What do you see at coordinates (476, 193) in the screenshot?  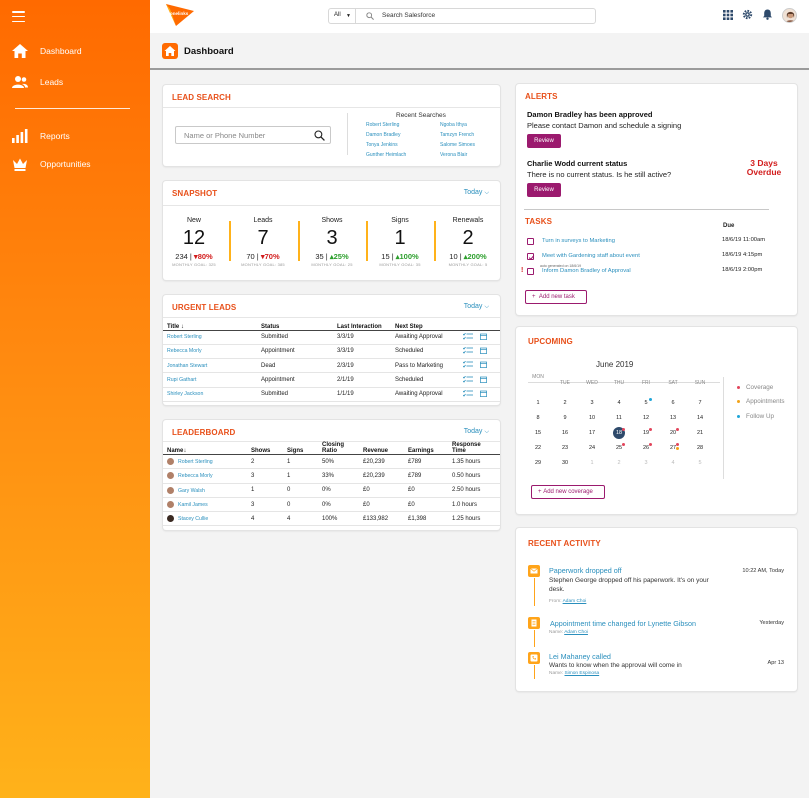 I see `snapshot-filter: Today ⌵` at bounding box center [476, 193].